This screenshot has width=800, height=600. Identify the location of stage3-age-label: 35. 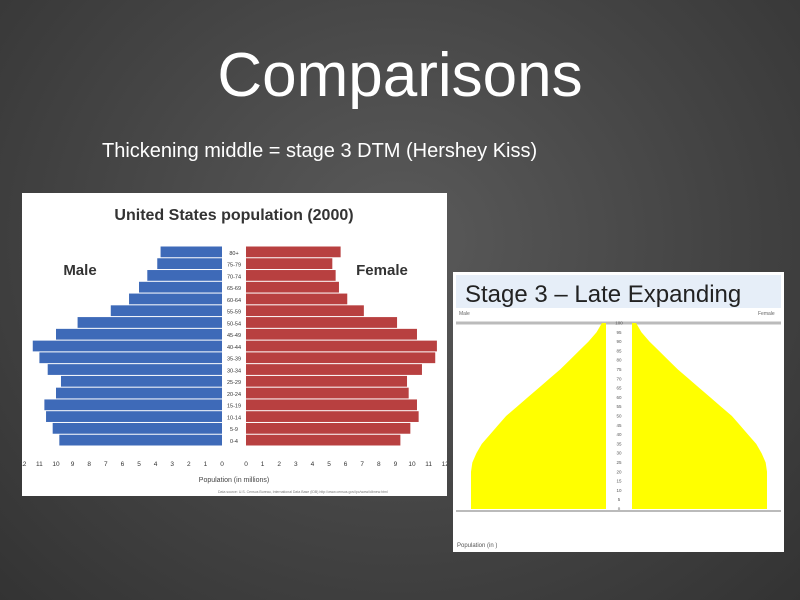
(619, 443).